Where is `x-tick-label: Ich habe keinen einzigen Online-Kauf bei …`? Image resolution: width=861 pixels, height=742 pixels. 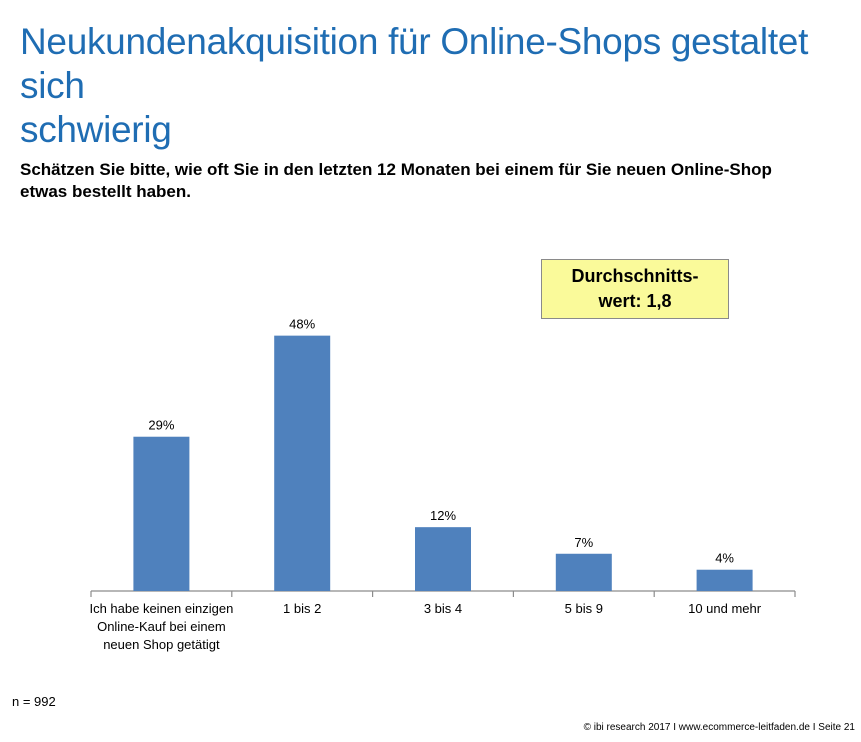 x-tick-label: Ich habe keinen einzigen Online-Kauf bei … is located at coordinates (161, 626).